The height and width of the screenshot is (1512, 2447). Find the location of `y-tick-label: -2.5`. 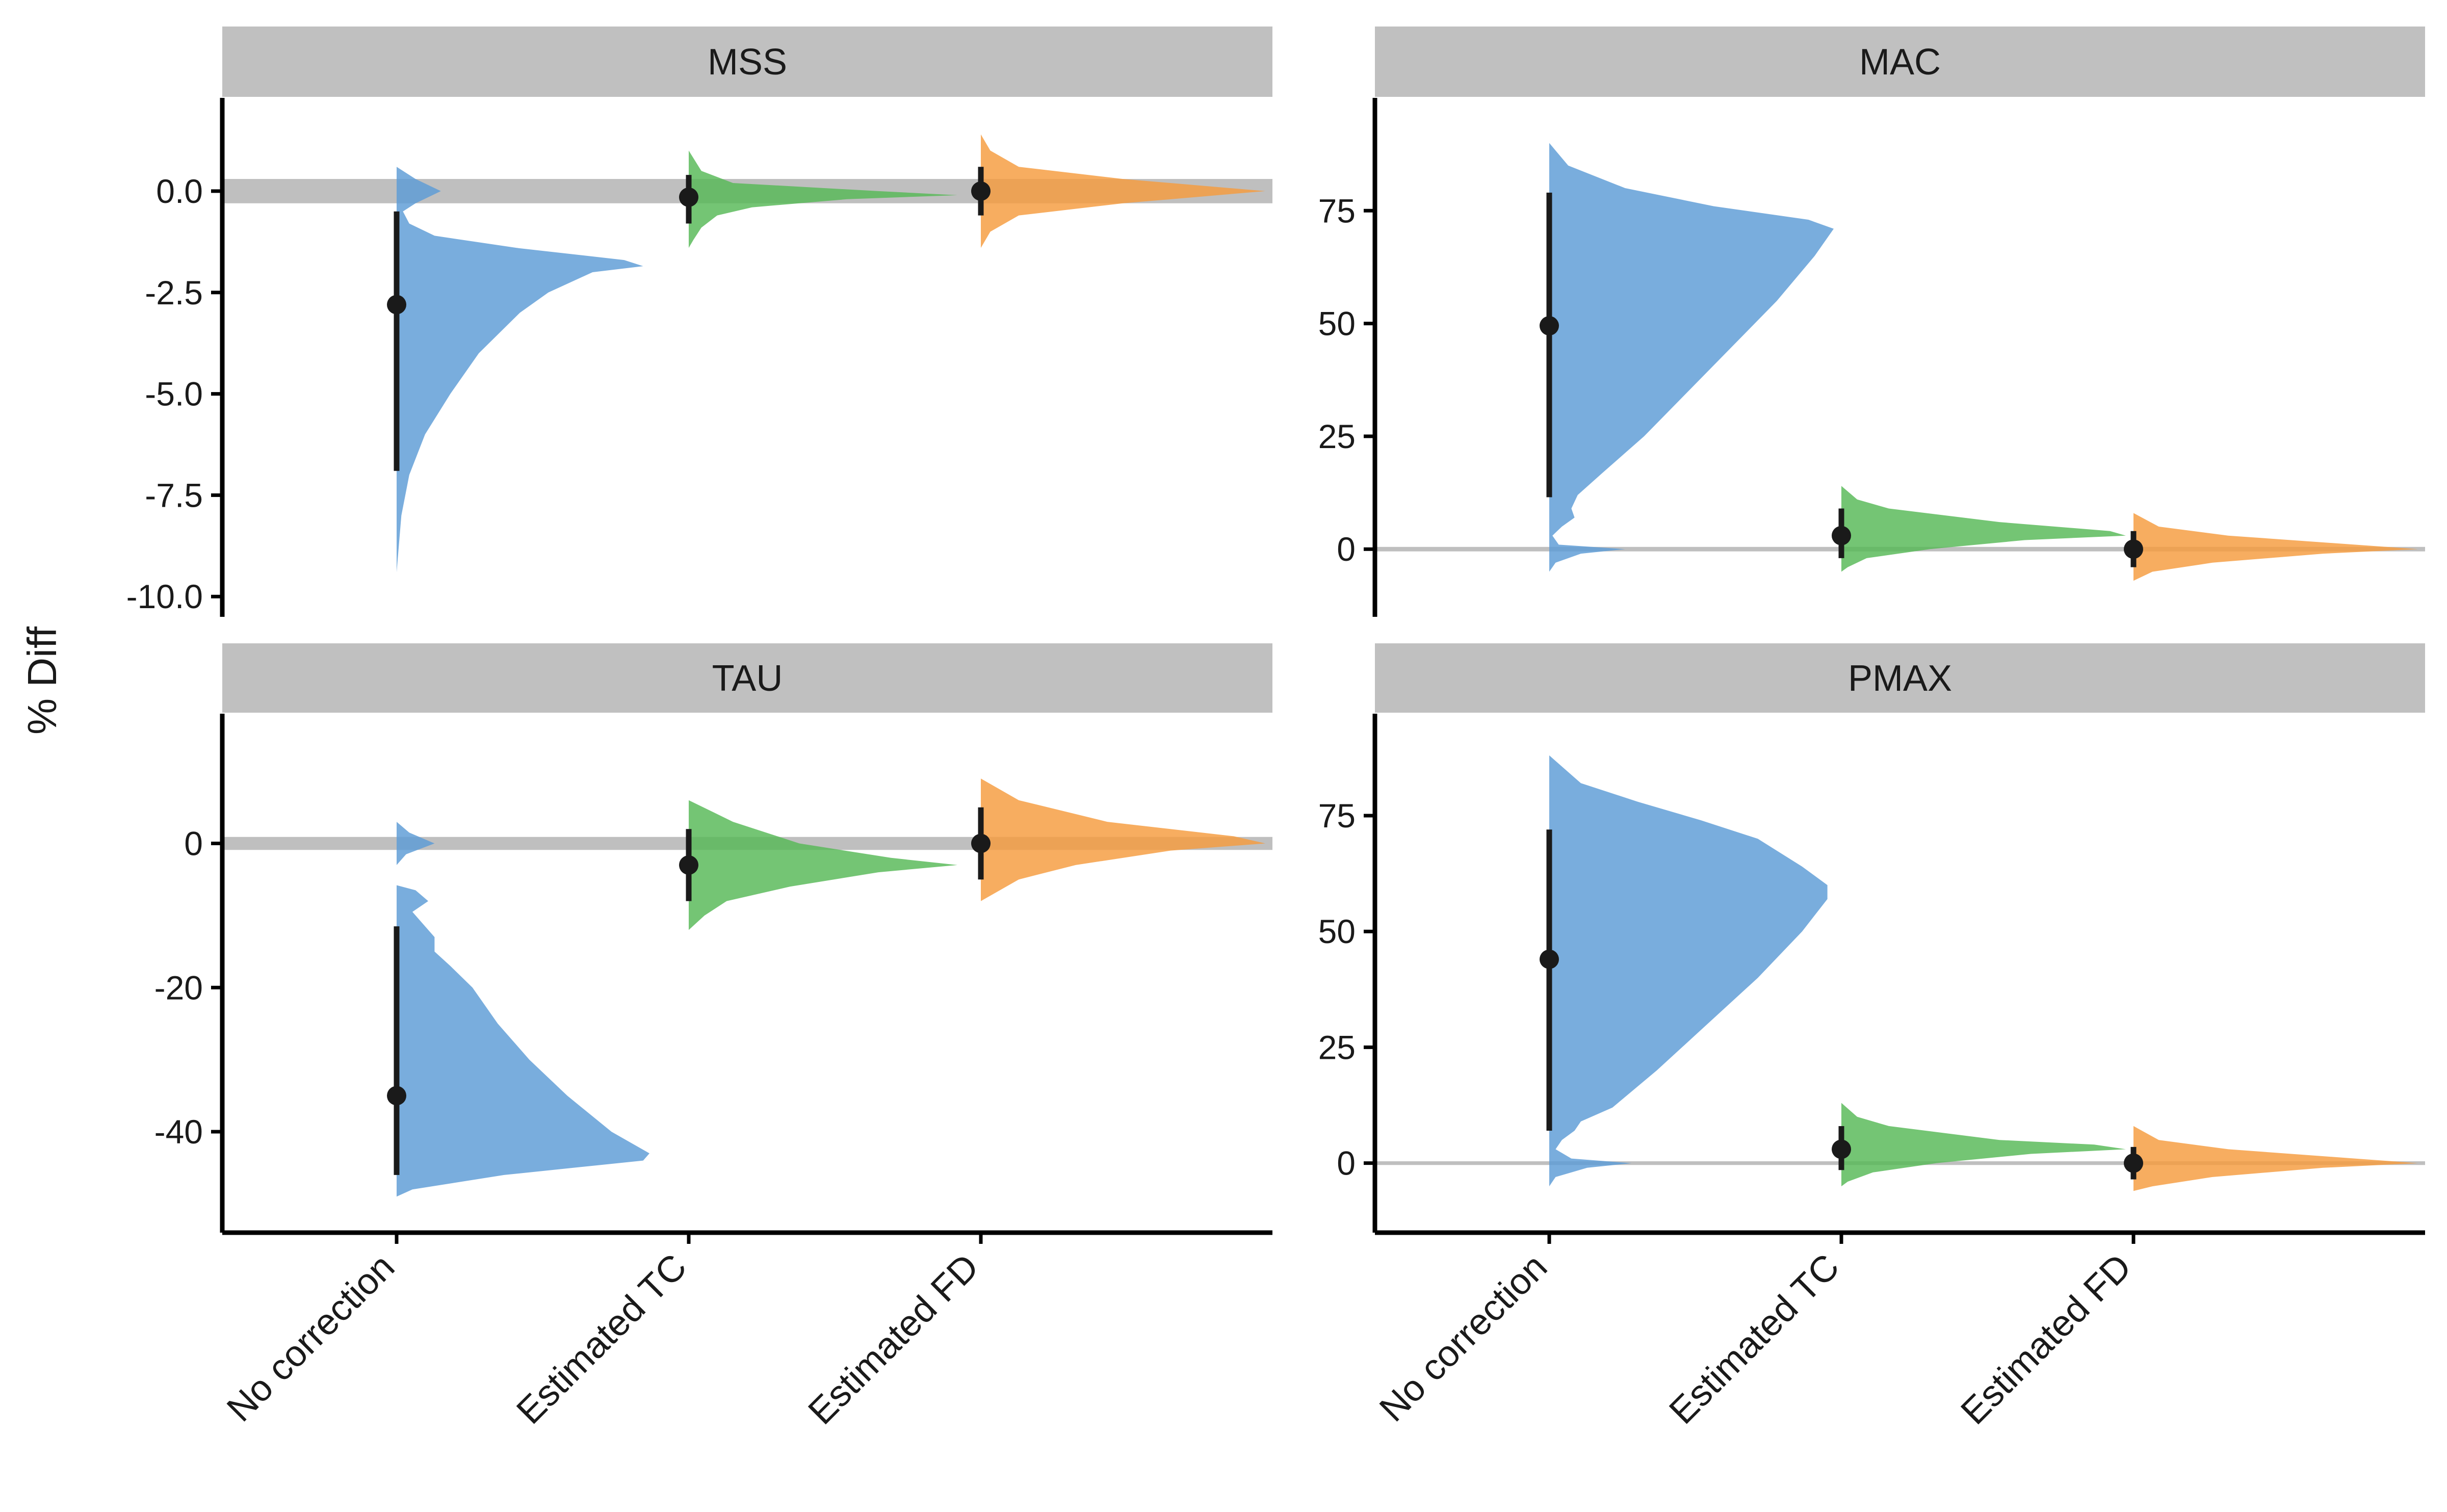

y-tick-label: -2.5 is located at coordinates (174, 292).